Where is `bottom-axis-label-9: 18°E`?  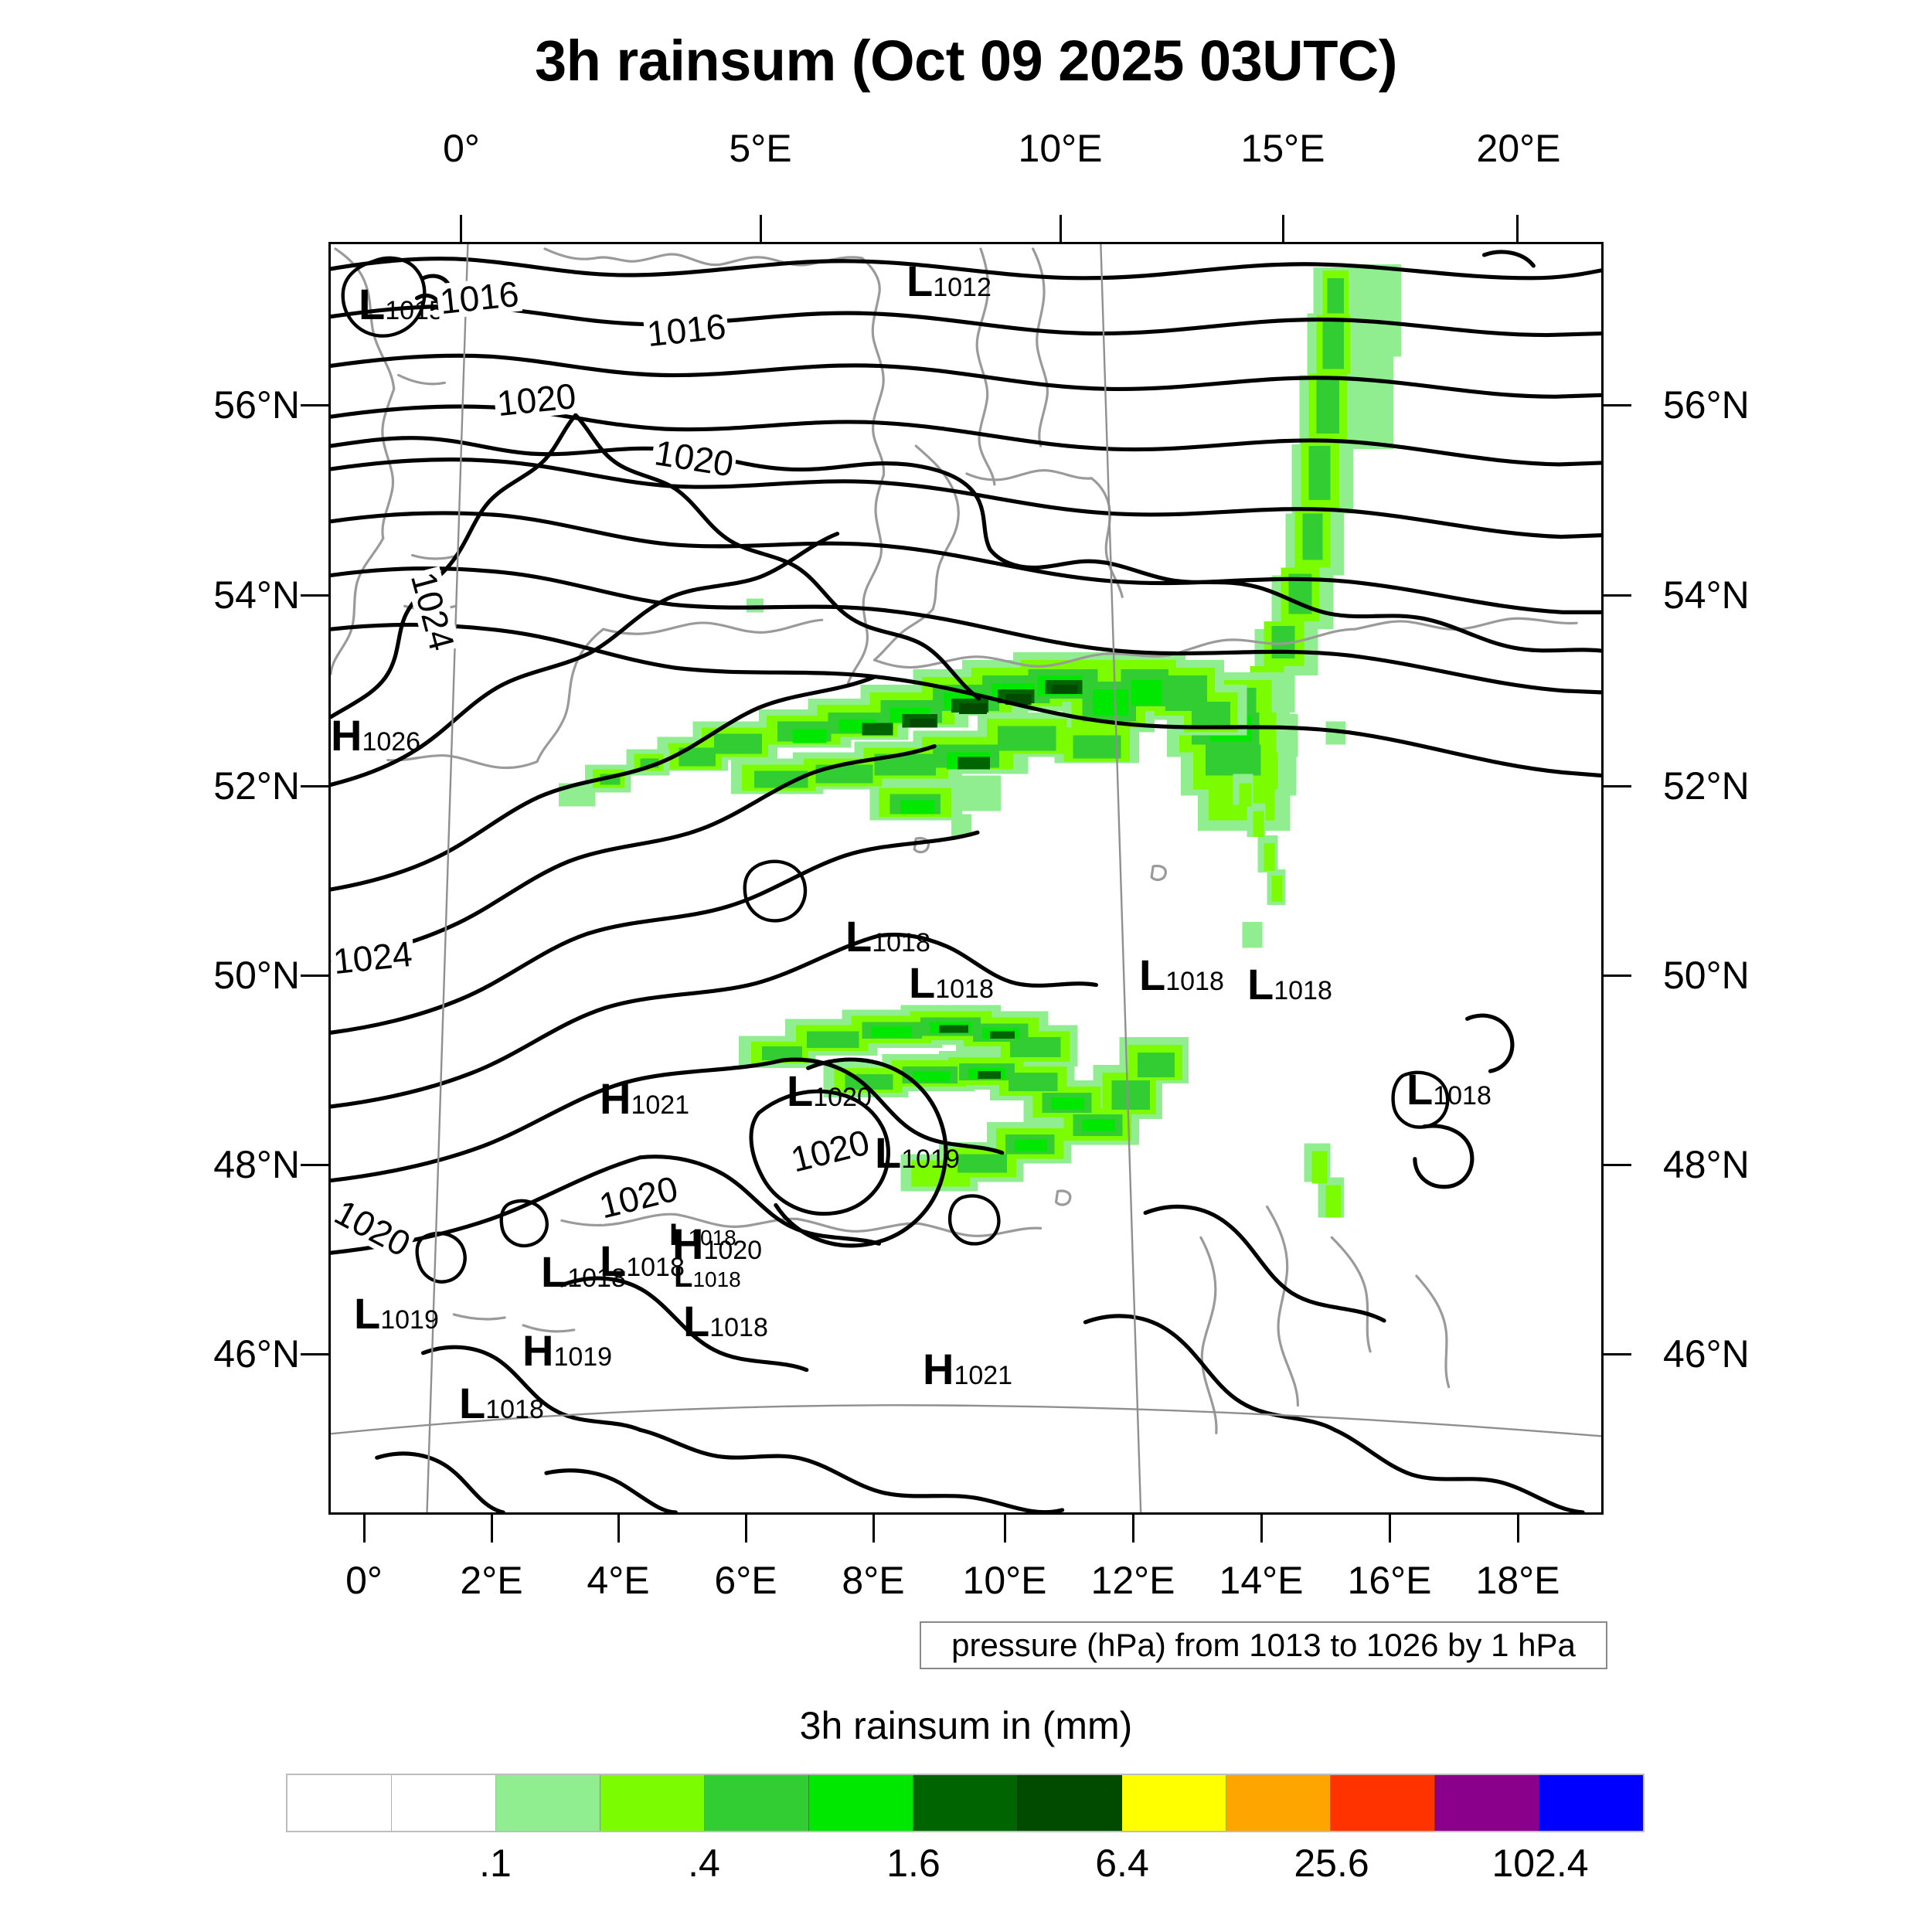
bottom-axis-label-9: 18°E is located at coordinates (1518, 1581).